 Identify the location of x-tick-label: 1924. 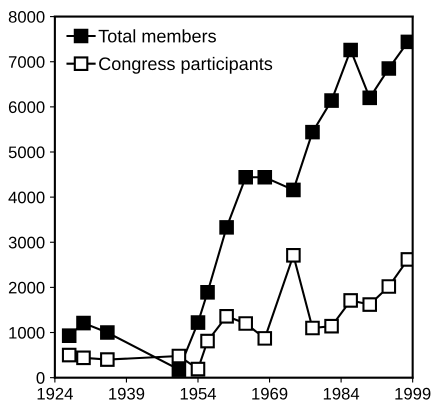
(55, 394).